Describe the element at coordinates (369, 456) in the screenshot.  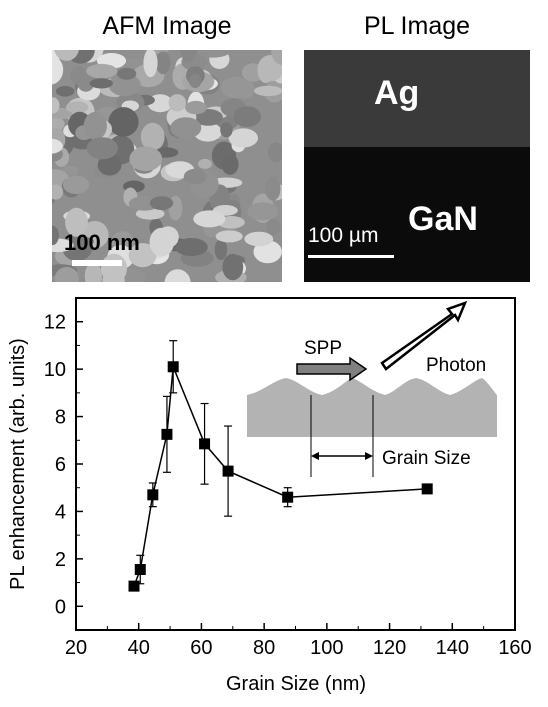
I see `grain-size-arrowhead-right` at that location.